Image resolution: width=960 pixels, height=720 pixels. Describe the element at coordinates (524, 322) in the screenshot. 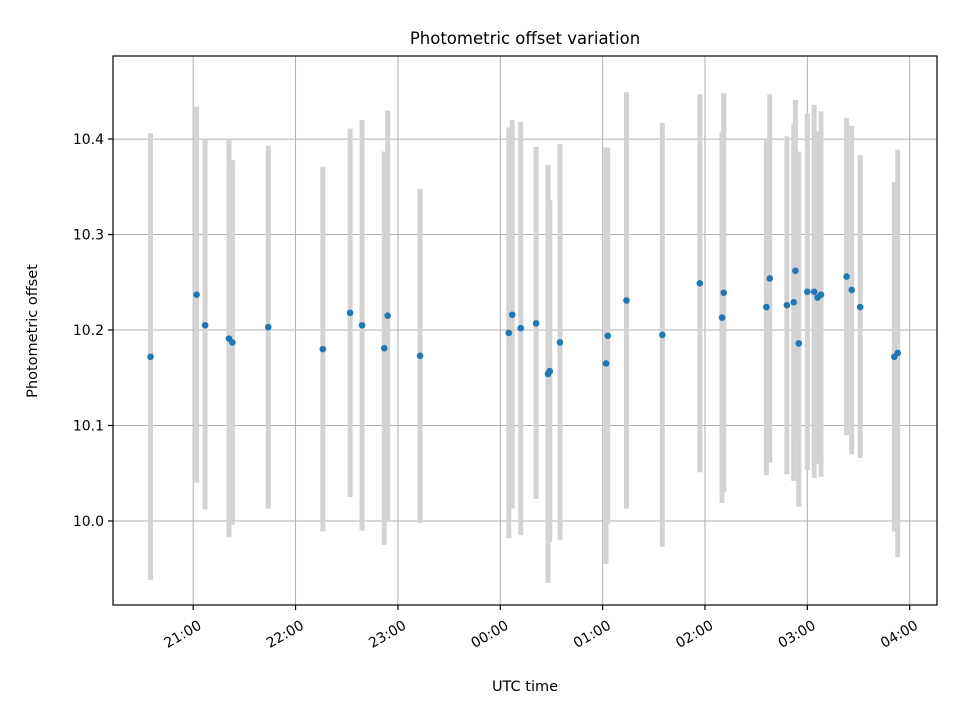

I see `data-points` at that location.